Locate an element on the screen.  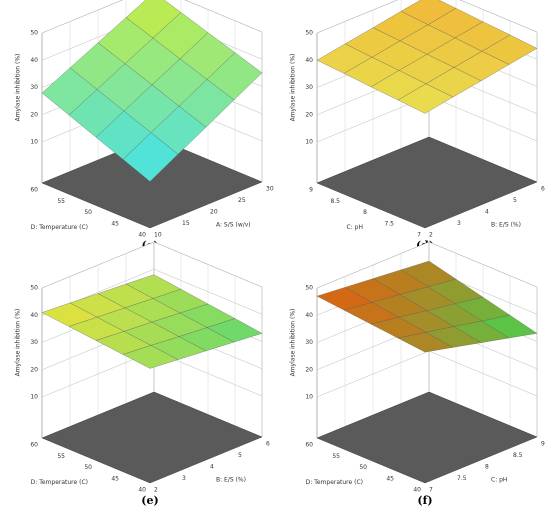
x-axis-title: A: S/S (w/v) is located at coordinates (233, 225).